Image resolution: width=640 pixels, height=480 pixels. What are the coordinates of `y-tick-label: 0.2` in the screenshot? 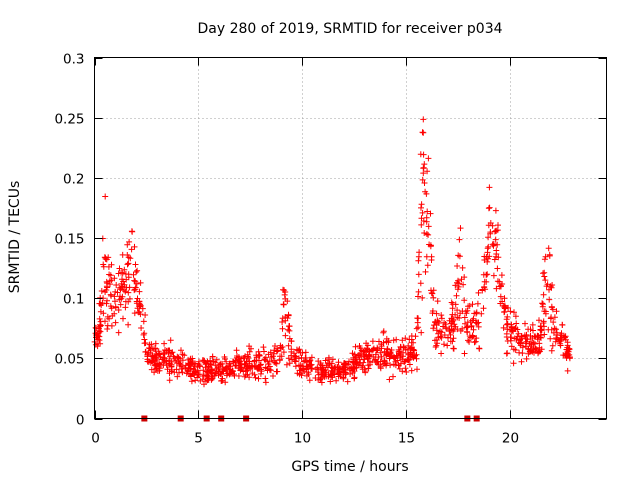 It's located at (73, 180).